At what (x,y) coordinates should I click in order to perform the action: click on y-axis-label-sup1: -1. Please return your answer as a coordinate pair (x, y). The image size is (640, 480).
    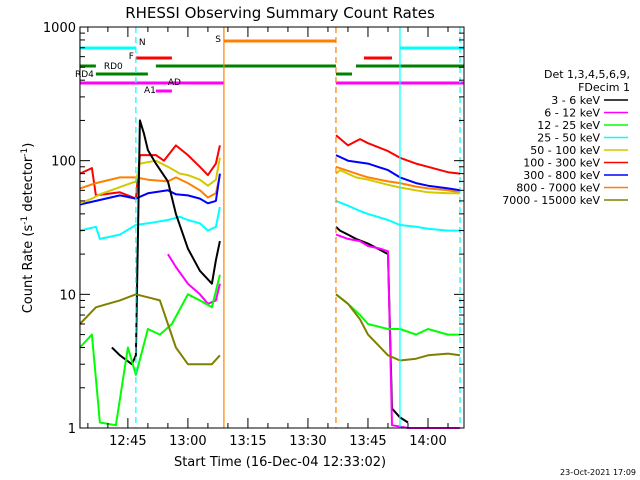
    Looking at the image, I should click on (25, 220).